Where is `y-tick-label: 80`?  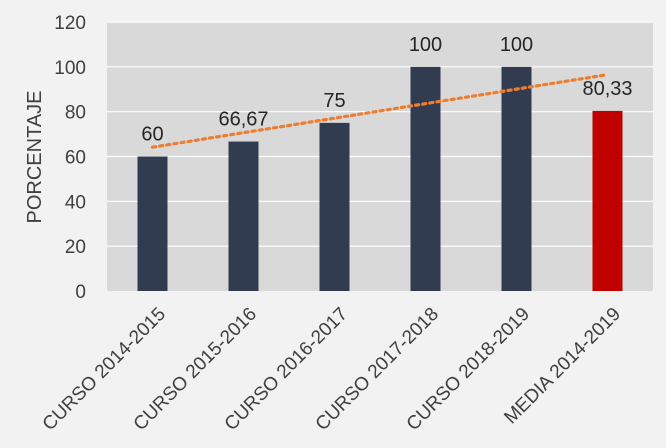
y-tick-label: 80 is located at coordinates (75, 113).